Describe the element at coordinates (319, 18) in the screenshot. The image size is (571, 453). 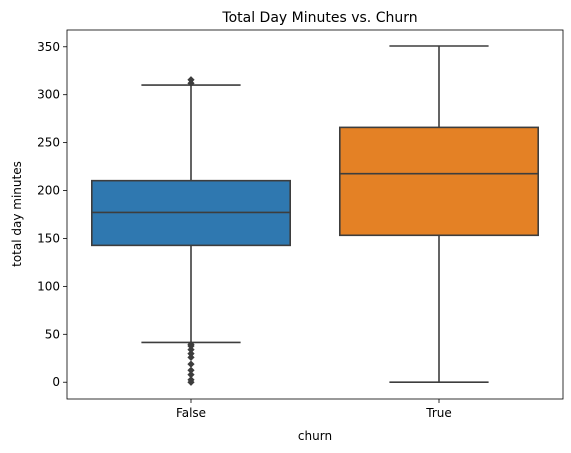
I see `chart-title: Total Day Minutes vs. Churn` at that location.